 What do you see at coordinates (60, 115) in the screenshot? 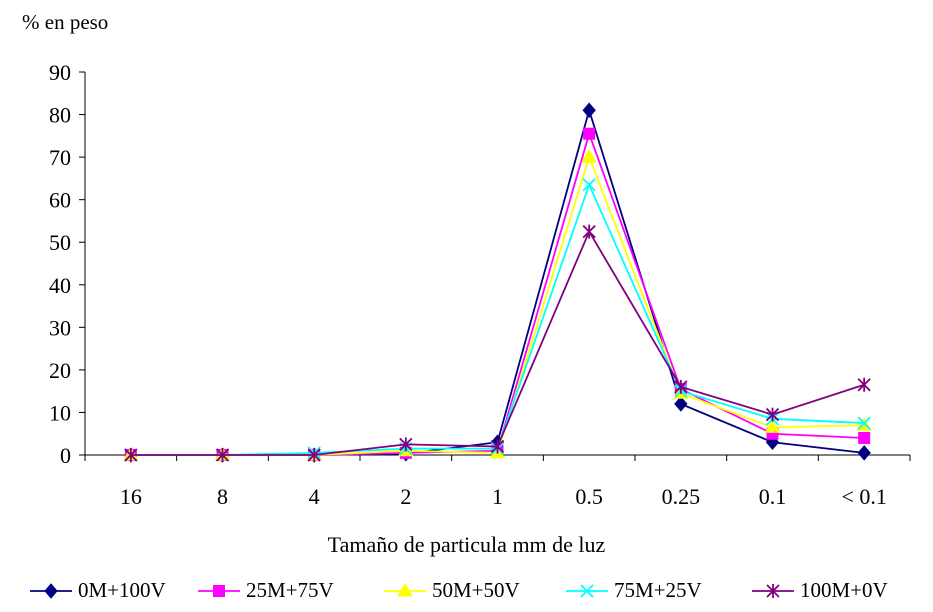
I see `y-tick-label: 80` at bounding box center [60, 115].